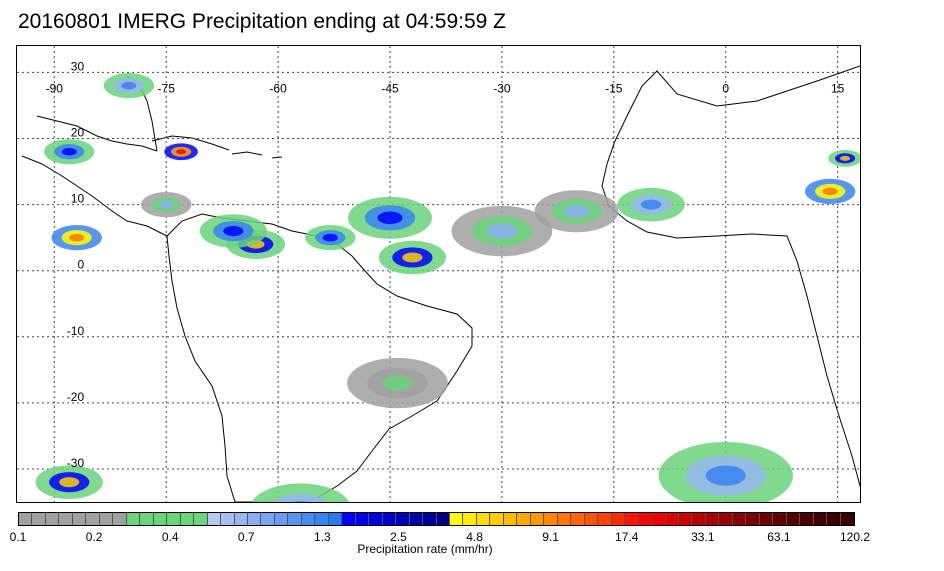  Describe the element at coordinates (247, 153) in the screenshot. I see `hispaniola` at that location.